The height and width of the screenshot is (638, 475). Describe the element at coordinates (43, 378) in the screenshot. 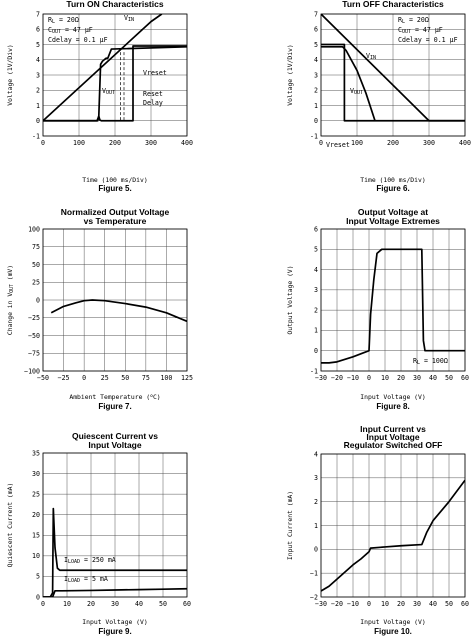

I see `x-tick-label: −50` at that location.